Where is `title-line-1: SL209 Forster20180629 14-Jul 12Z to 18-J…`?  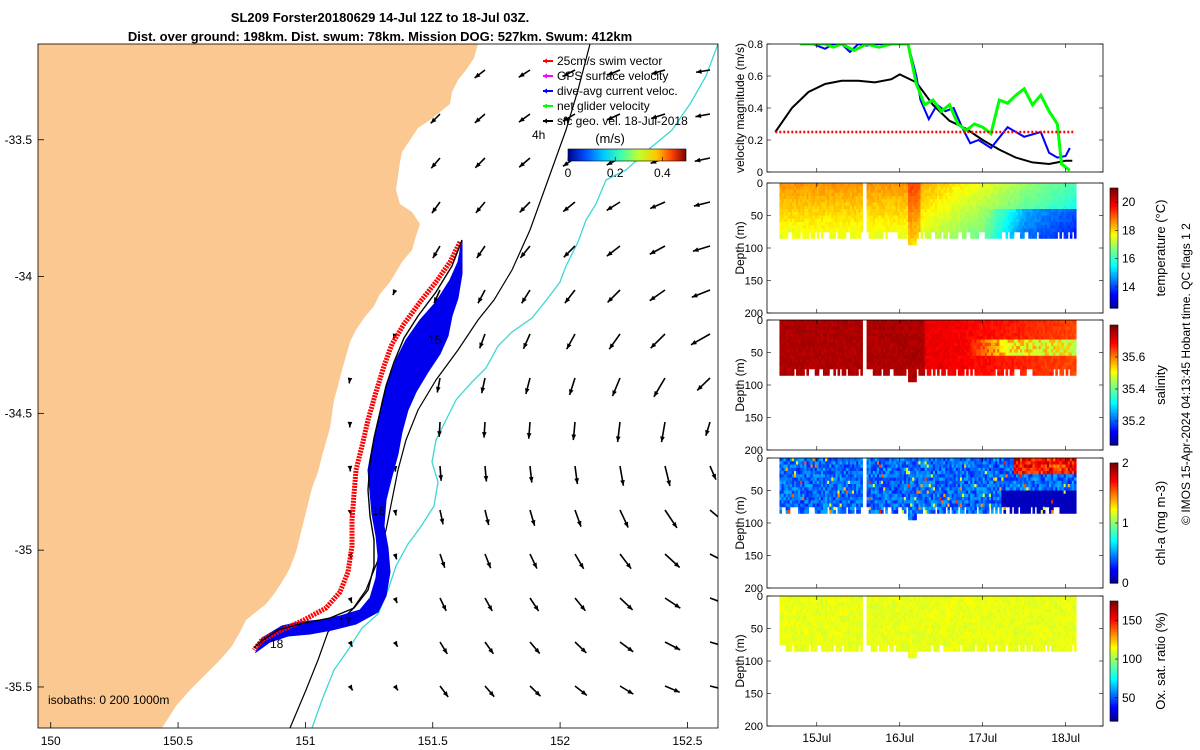
title-line-1: SL209 Forster20180629 14-Jul 12Z to 18-J… is located at coordinates (380, 17).